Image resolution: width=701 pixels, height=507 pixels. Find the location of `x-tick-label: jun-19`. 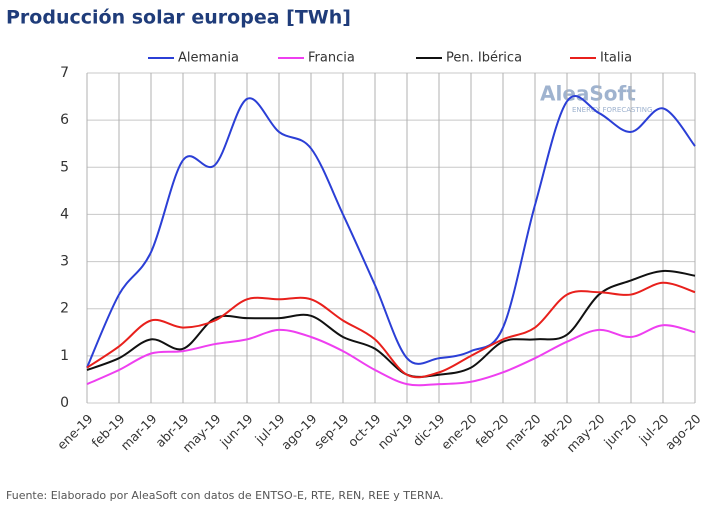

x-tick-label: jun-19 is located at coordinates (235, 430).